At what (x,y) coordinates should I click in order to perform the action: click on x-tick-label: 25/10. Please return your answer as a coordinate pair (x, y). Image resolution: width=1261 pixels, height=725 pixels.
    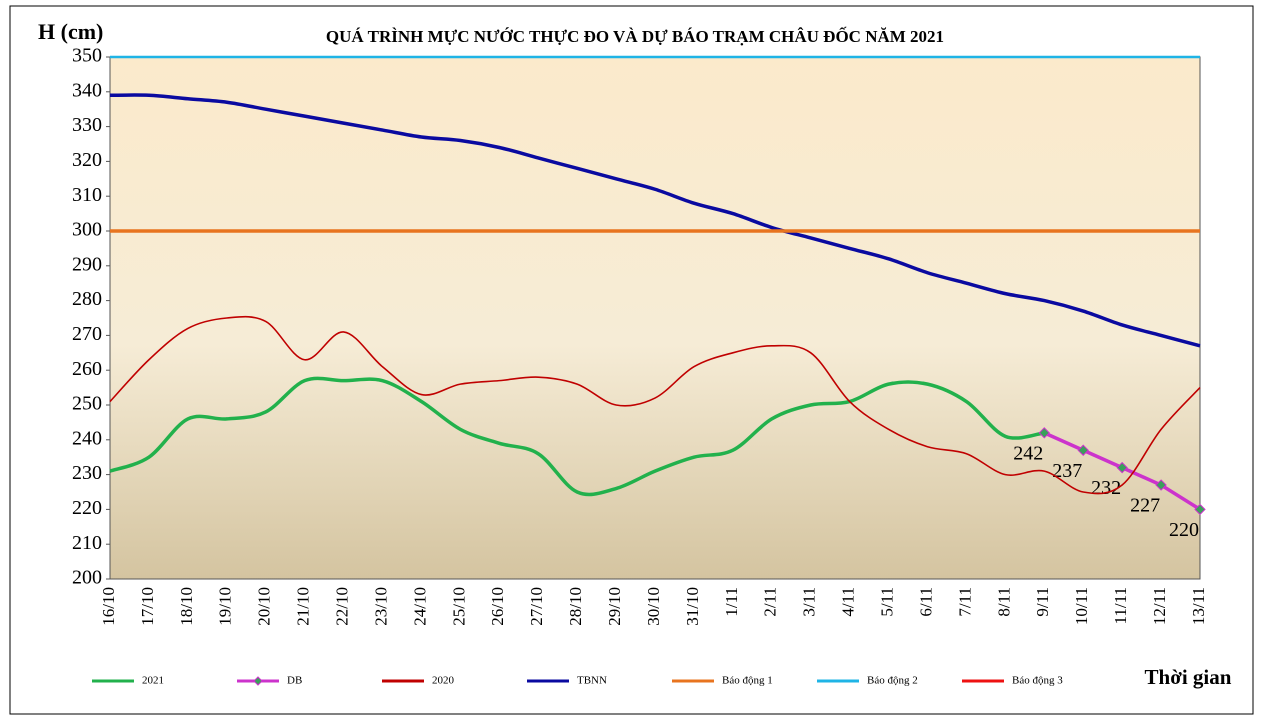
    Looking at the image, I should click on (458, 606).